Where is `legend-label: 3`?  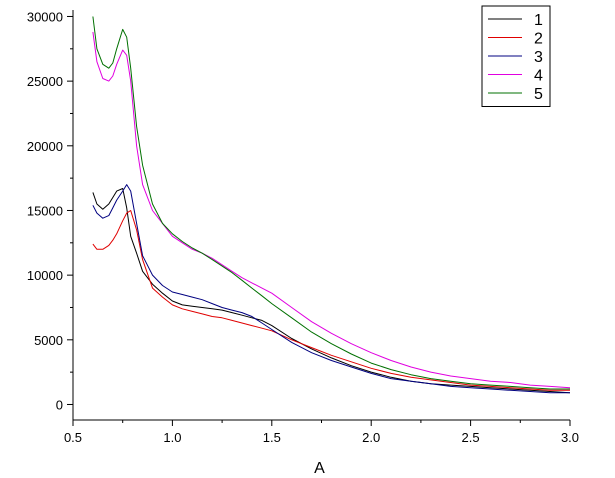
legend-label: 3 is located at coordinates (538, 57).